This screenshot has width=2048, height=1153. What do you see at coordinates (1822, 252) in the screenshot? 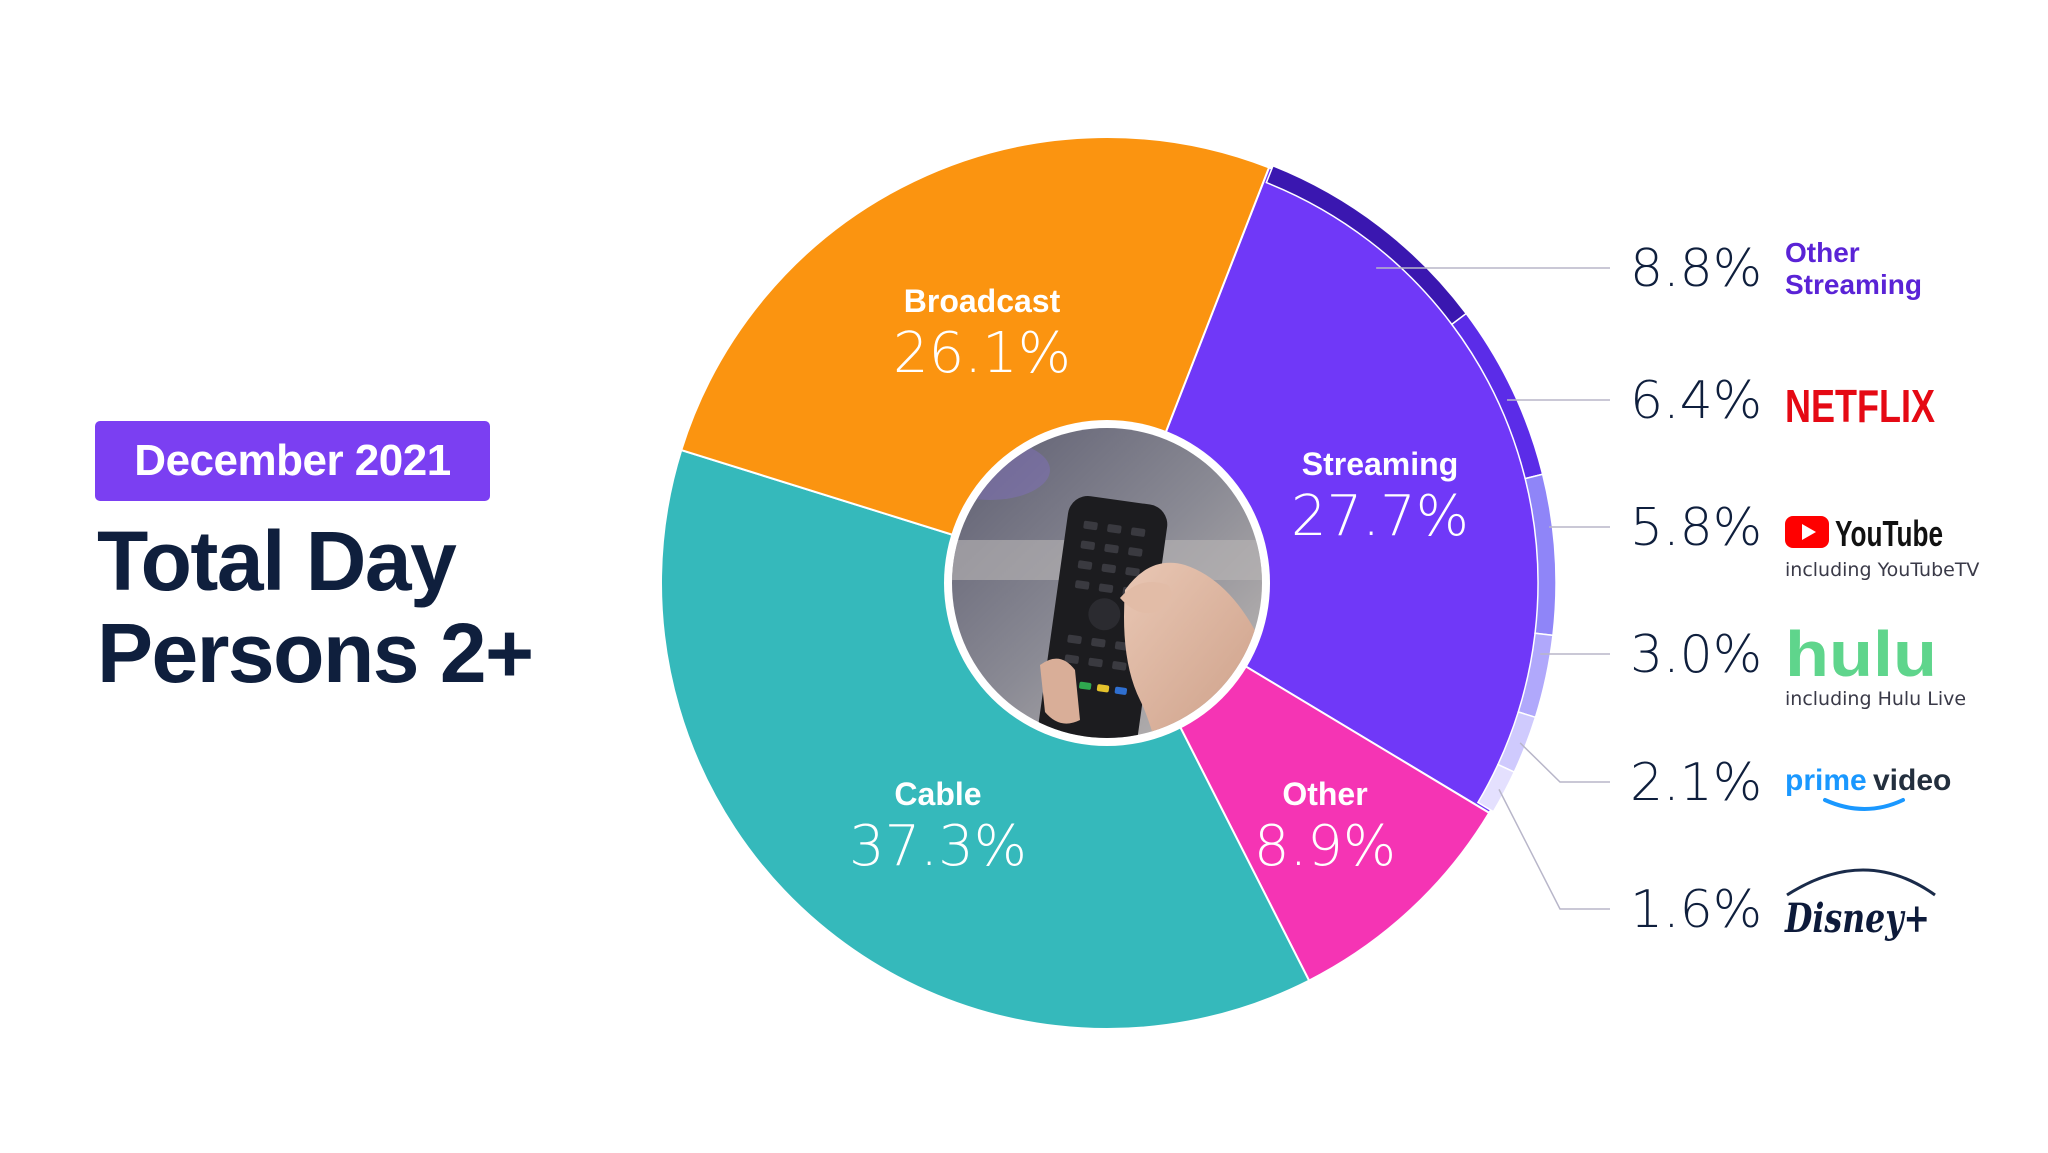
I see `other-streaming-label-line1: Other` at bounding box center [1822, 252].